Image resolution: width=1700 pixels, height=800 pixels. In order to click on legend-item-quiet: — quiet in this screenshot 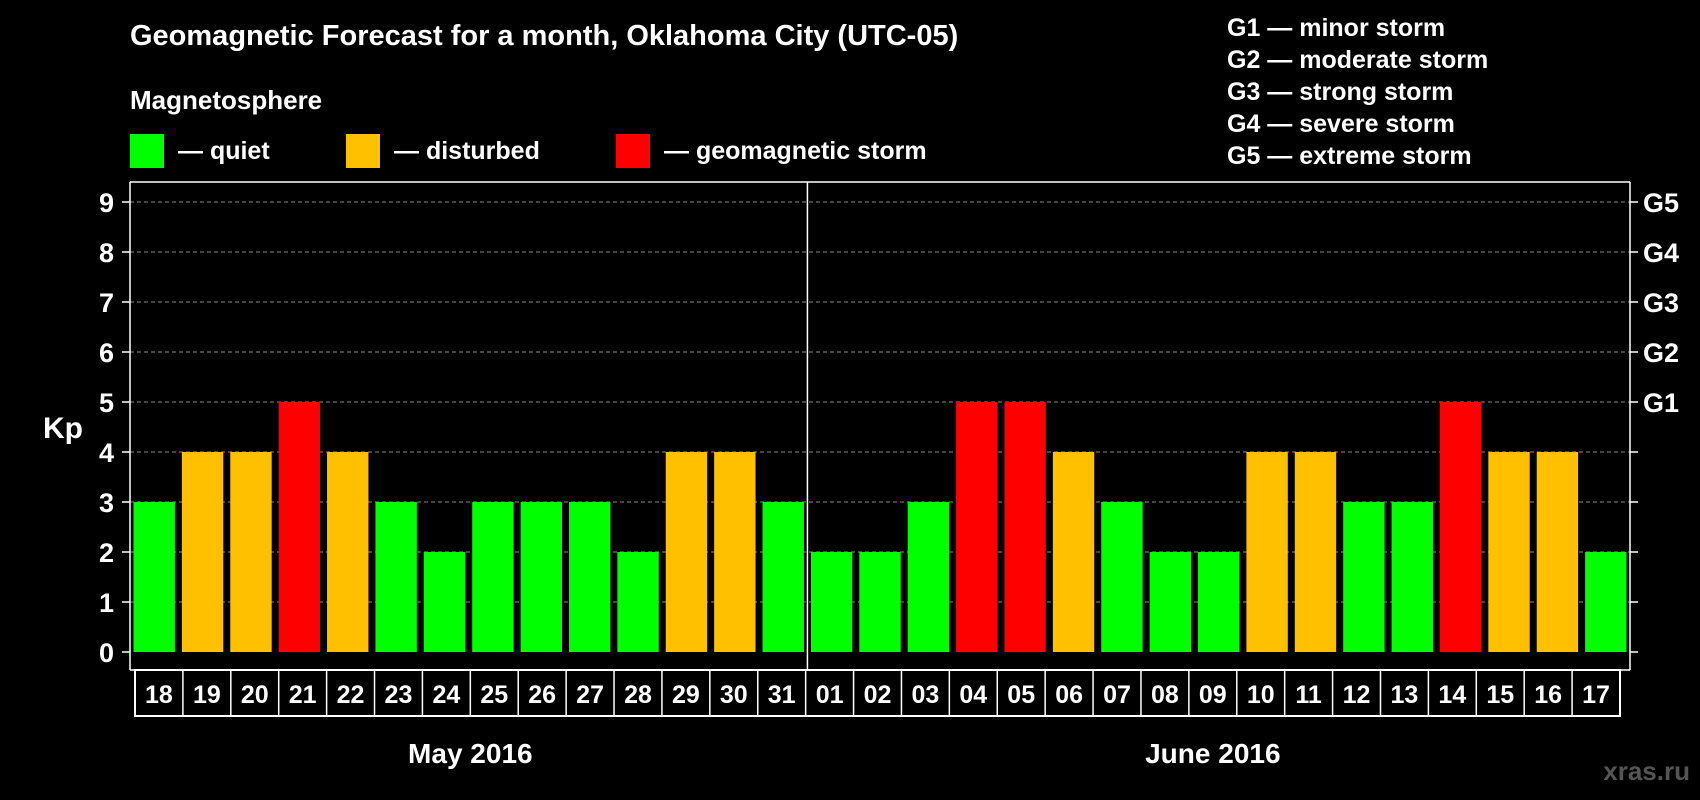, I will do `click(200, 151)`.